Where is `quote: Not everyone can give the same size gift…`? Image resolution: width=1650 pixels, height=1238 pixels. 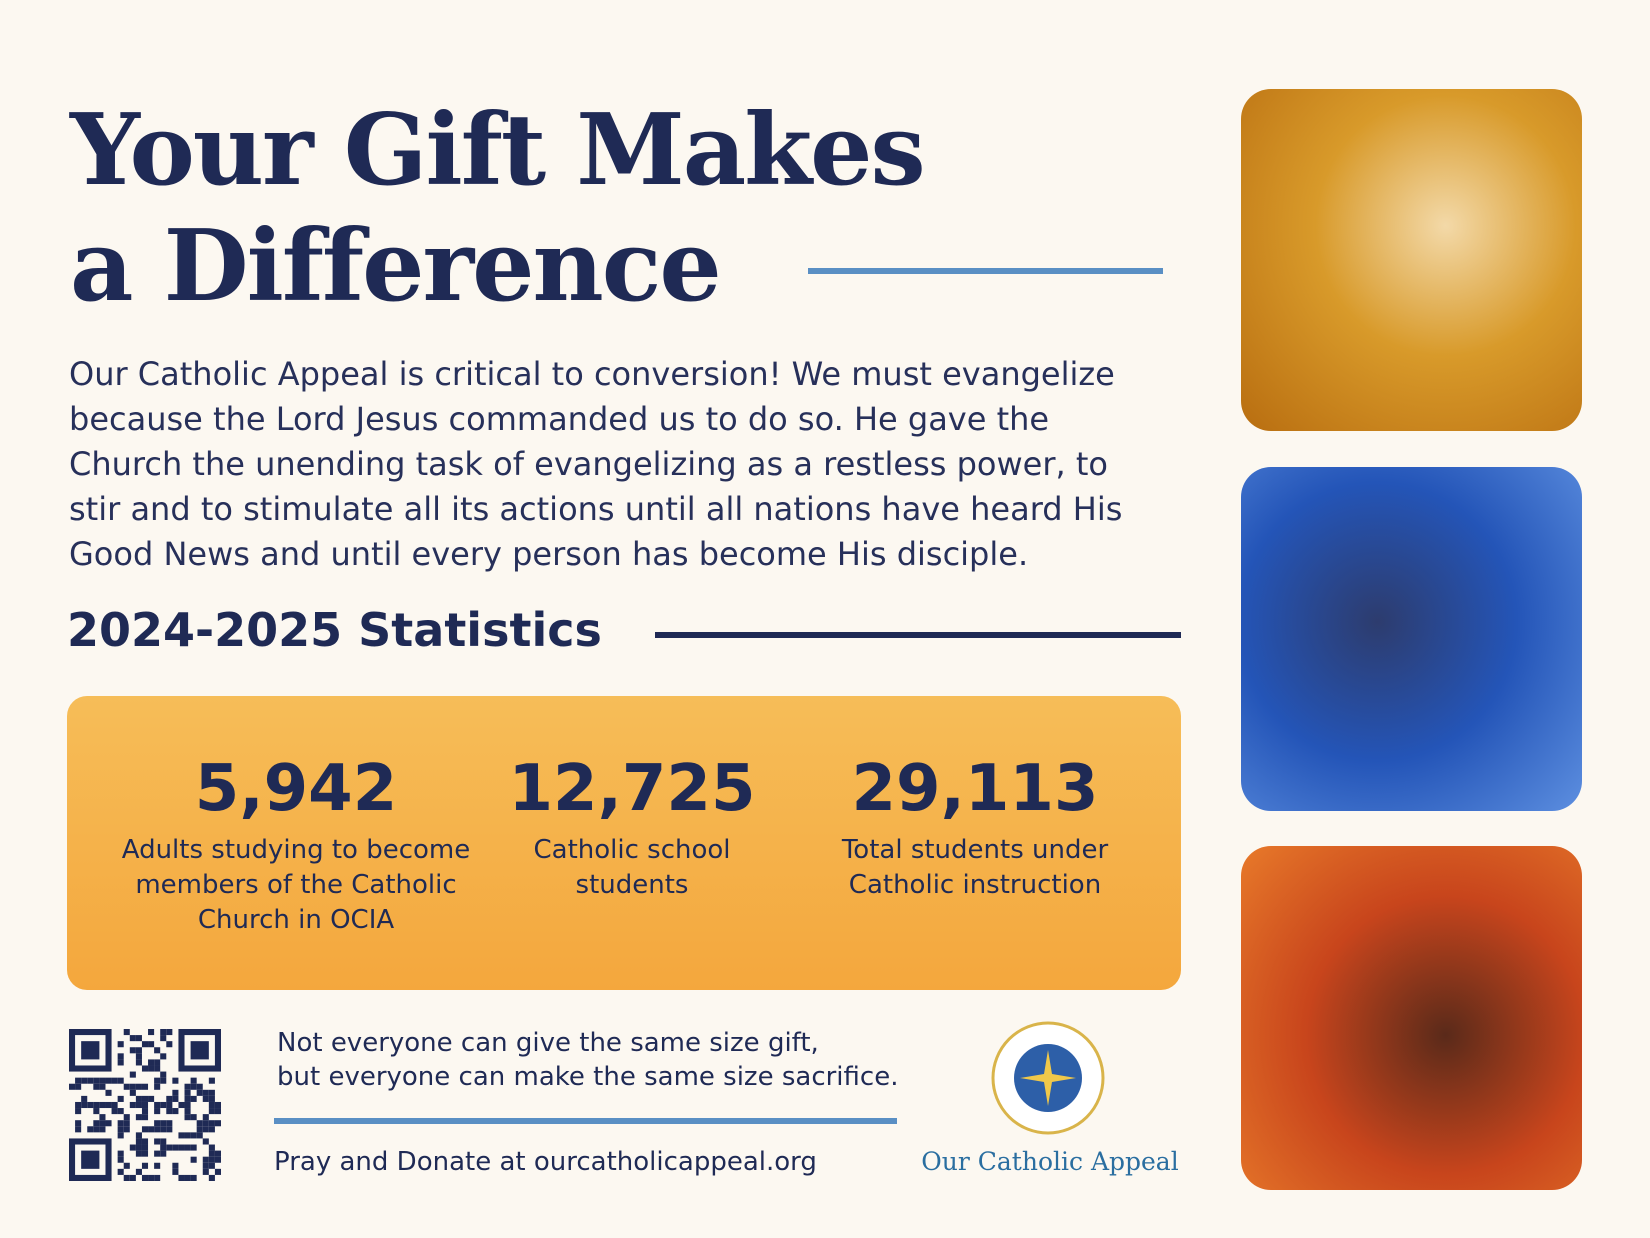
quote: Not everyone can give the same size gift… is located at coordinates (587, 1060).